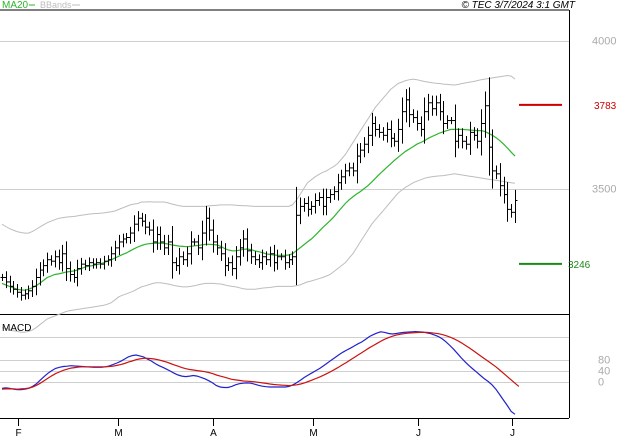  What do you see at coordinates (418, 433) in the screenshot?
I see `x-tick-label: J` at bounding box center [418, 433].